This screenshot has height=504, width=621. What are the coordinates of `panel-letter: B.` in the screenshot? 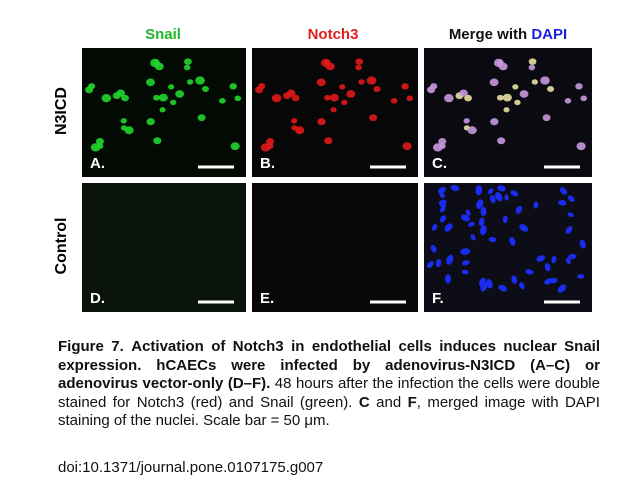 It's located at (267, 163).